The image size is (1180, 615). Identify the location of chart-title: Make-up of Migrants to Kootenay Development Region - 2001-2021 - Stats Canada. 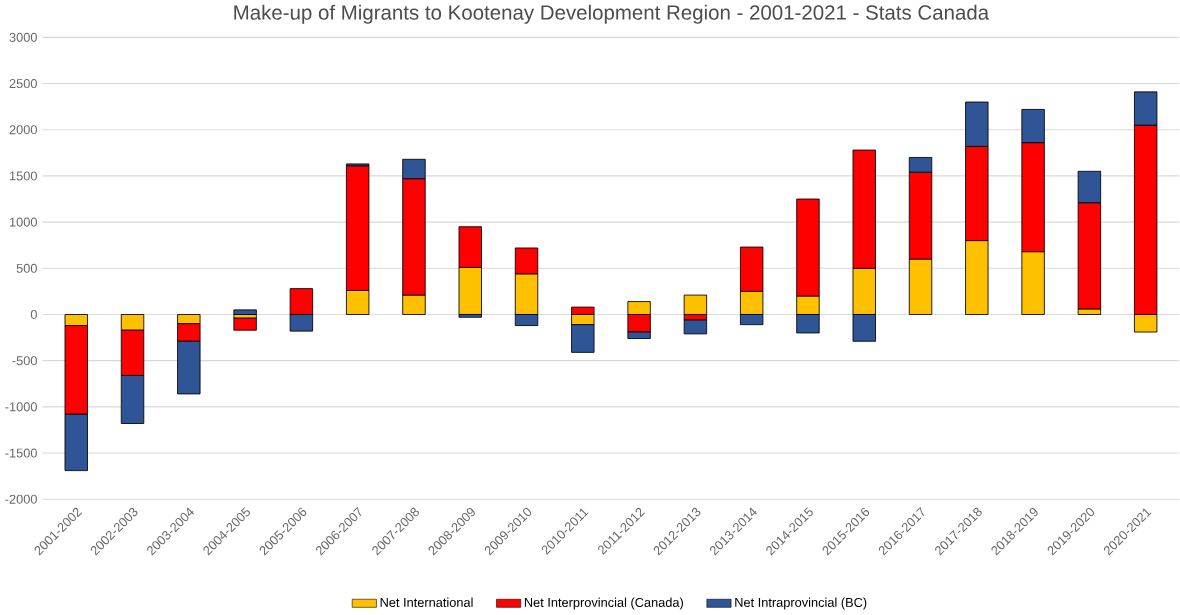
(612, 14).